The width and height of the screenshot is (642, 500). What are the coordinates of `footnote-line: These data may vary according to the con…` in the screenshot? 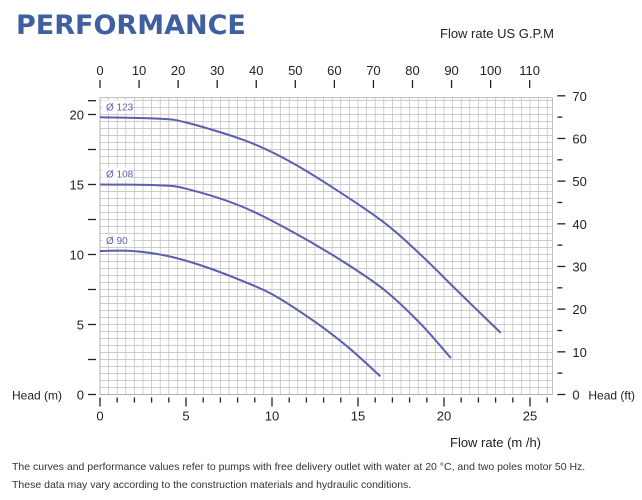 It's located at (212, 485).